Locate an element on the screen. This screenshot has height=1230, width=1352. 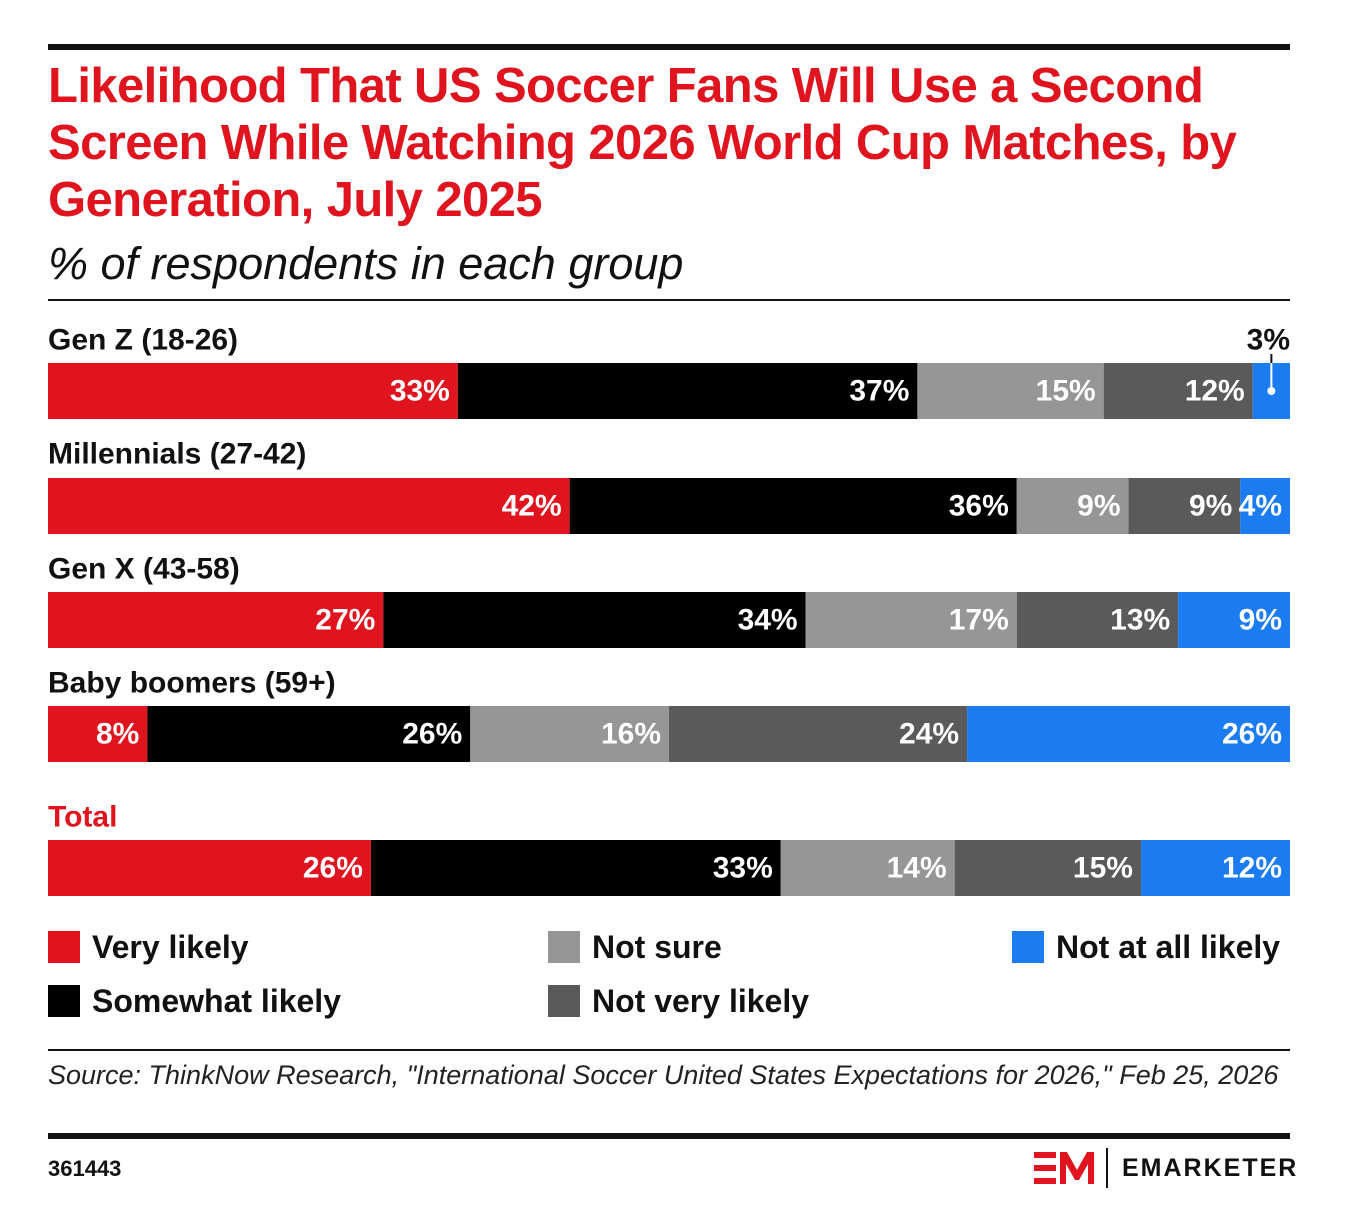
subtitle-rule is located at coordinates (669, 300).